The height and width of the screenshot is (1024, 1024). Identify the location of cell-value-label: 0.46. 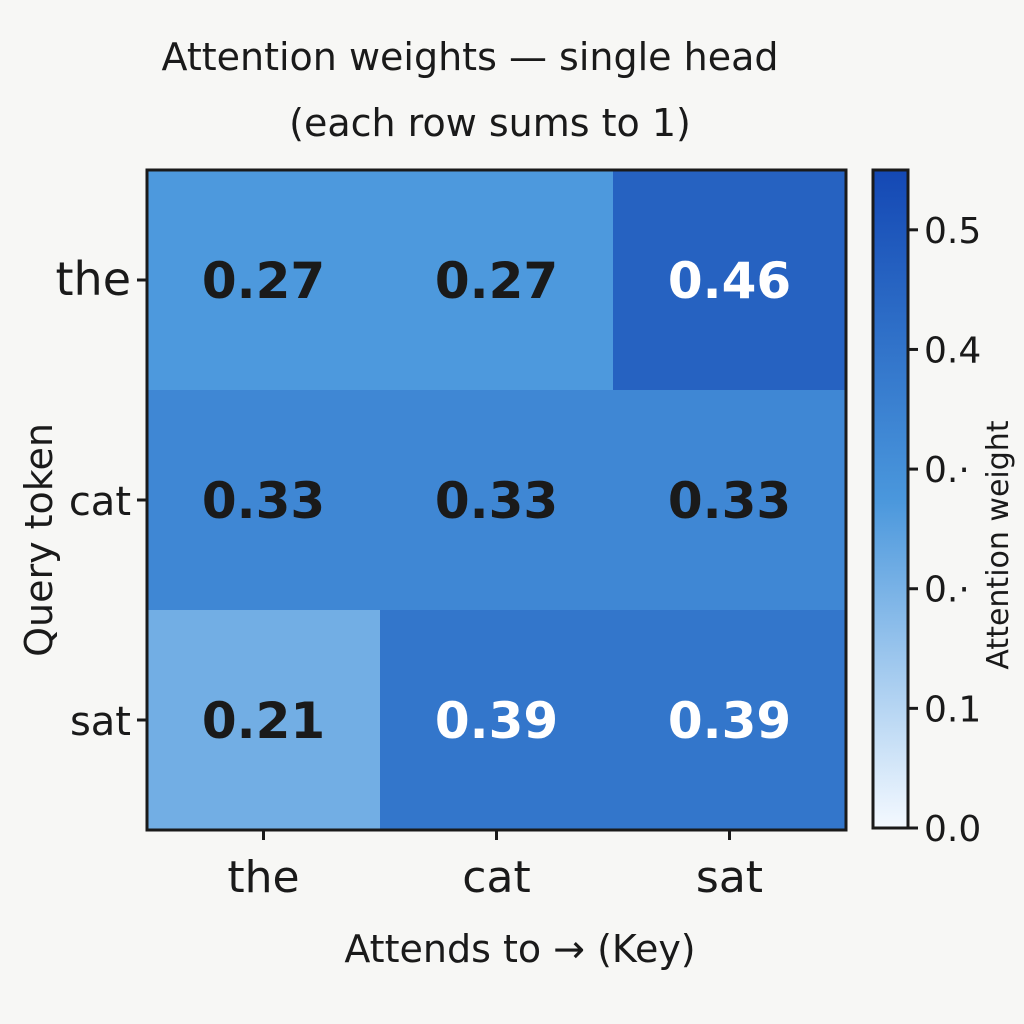
(729, 281).